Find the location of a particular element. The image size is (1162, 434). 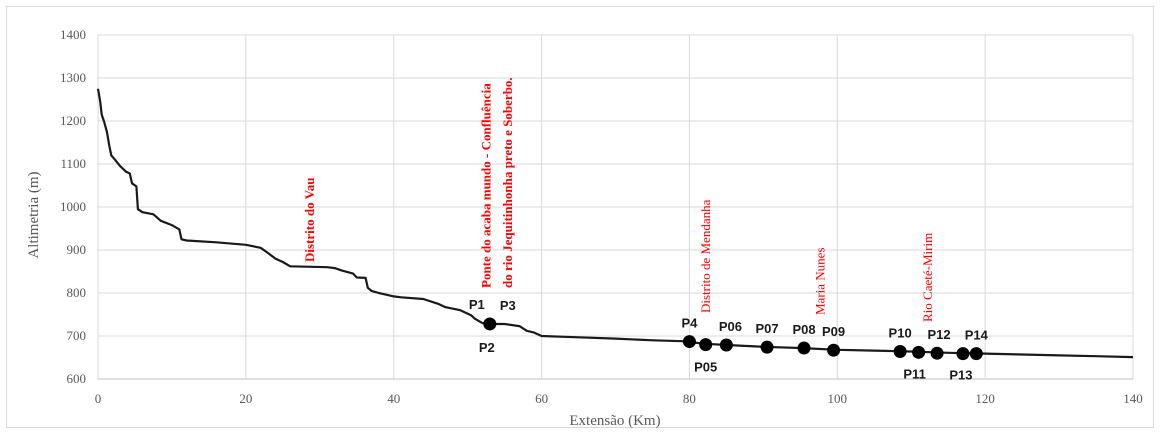

point-label: P1 is located at coordinates (477, 304).